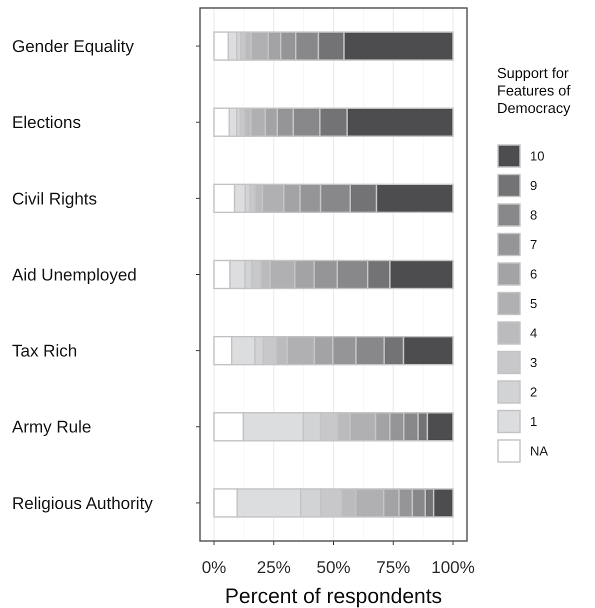  What do you see at coordinates (214, 567) in the screenshot?
I see `x-tick-label: 0%` at bounding box center [214, 567].